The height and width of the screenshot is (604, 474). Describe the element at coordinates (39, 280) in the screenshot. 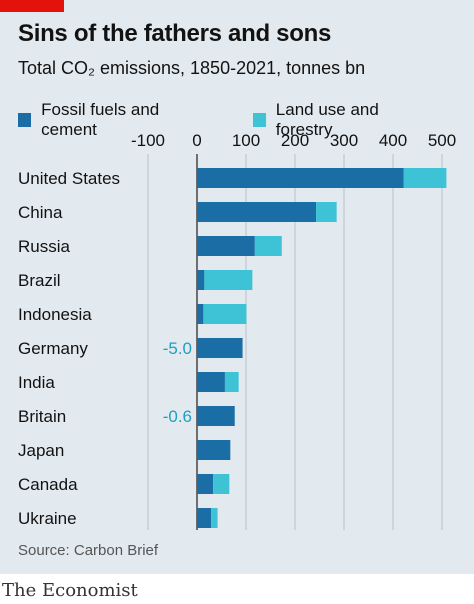

I see `category-label: Brazil` at that location.